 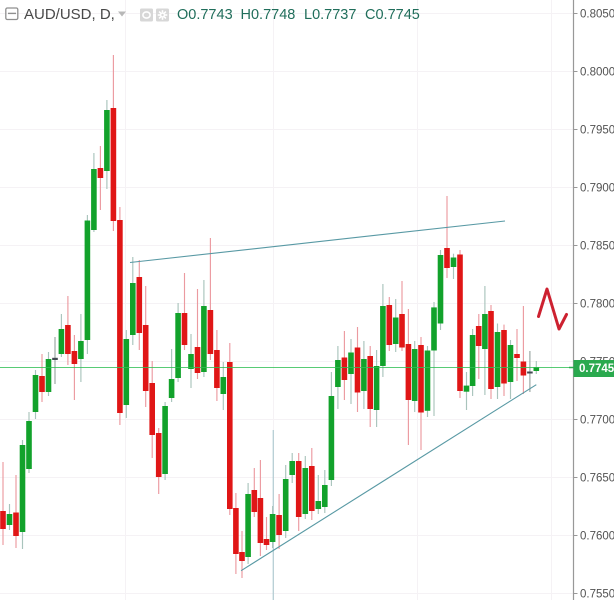 What do you see at coordinates (597, 421) in the screenshot?
I see `svg-text: 0.7700` at bounding box center [597, 421].